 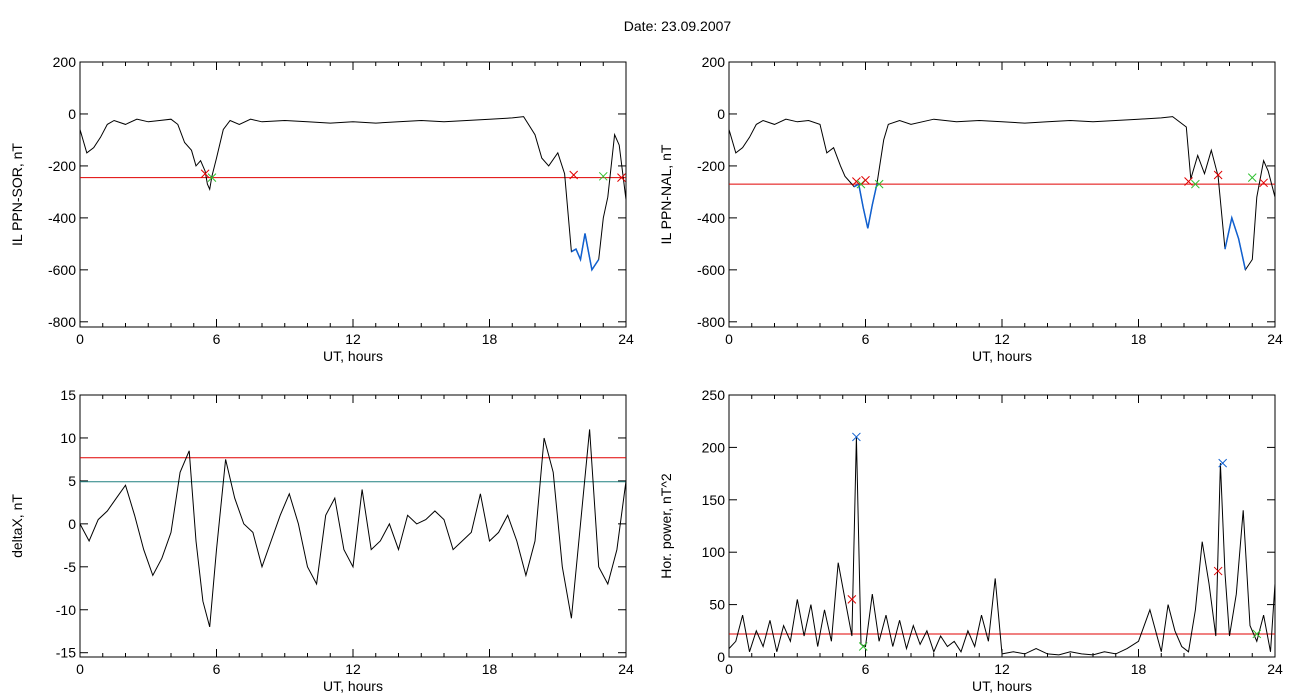 What do you see at coordinates (666, 526) in the screenshot?
I see `y-axis-label: Hor. power, nT^2` at bounding box center [666, 526].